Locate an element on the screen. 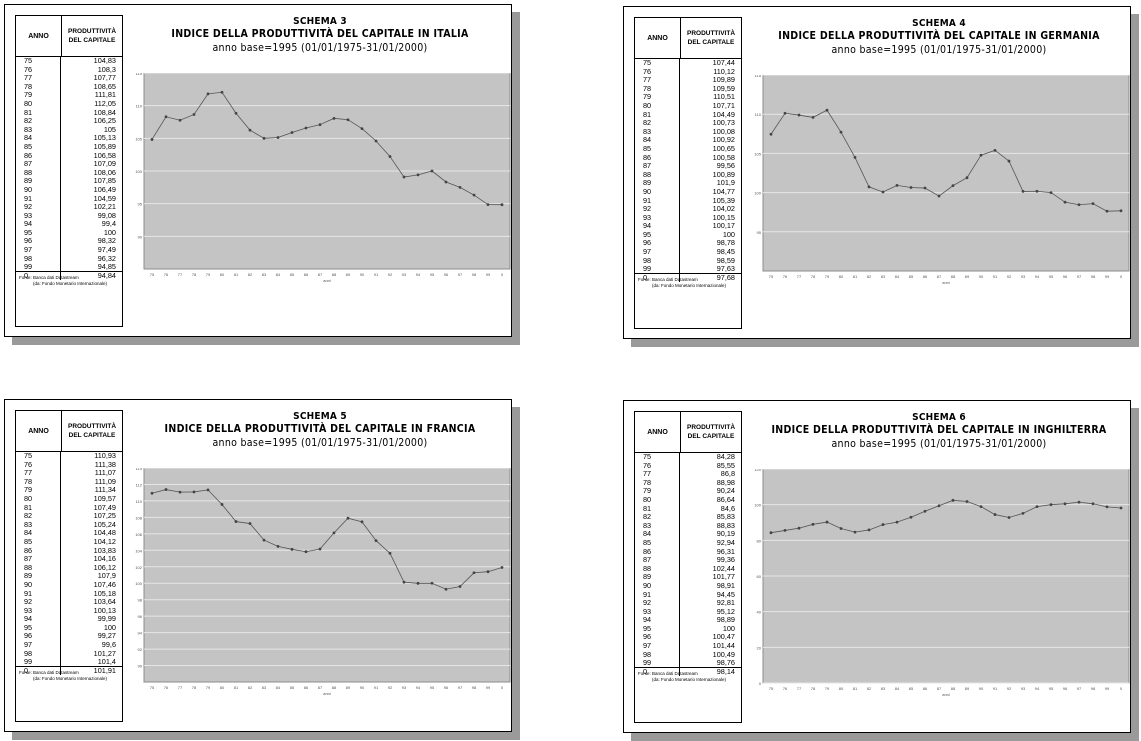  y-tick-label: 96 is located at coordinates (140, 616).